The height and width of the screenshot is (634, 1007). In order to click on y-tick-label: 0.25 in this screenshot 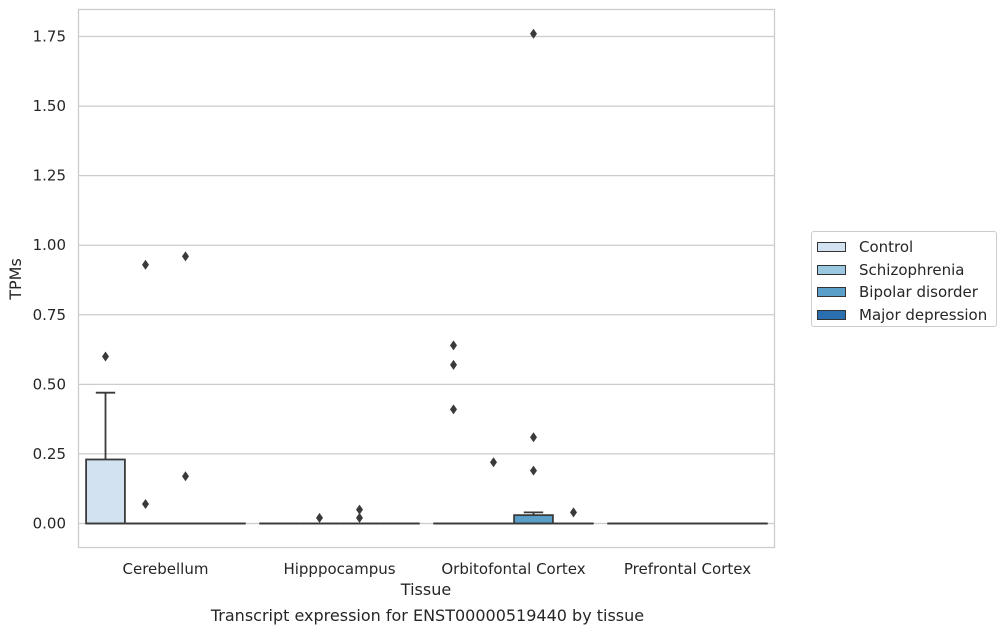, I will do `click(49, 454)`.